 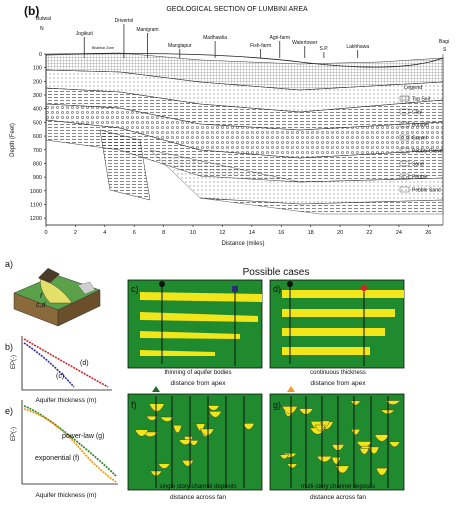 What do you see at coordinates (134, 405) in the screenshot?
I see `panel-label-f: f)` at bounding box center [134, 405].